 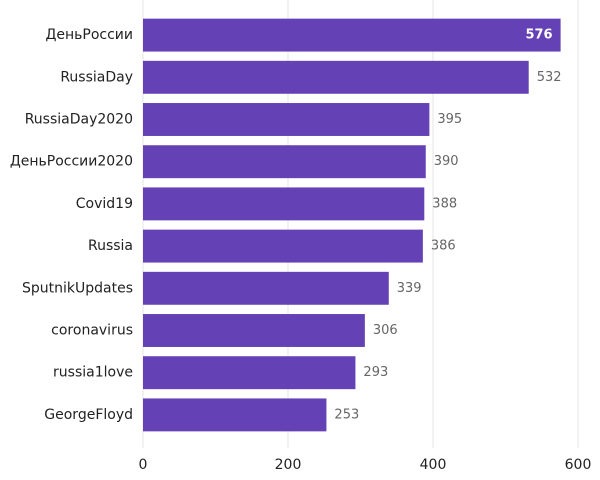 What do you see at coordinates (77, 288) in the screenshot?
I see `y-tick-label: SputnikUpdates` at bounding box center [77, 288].